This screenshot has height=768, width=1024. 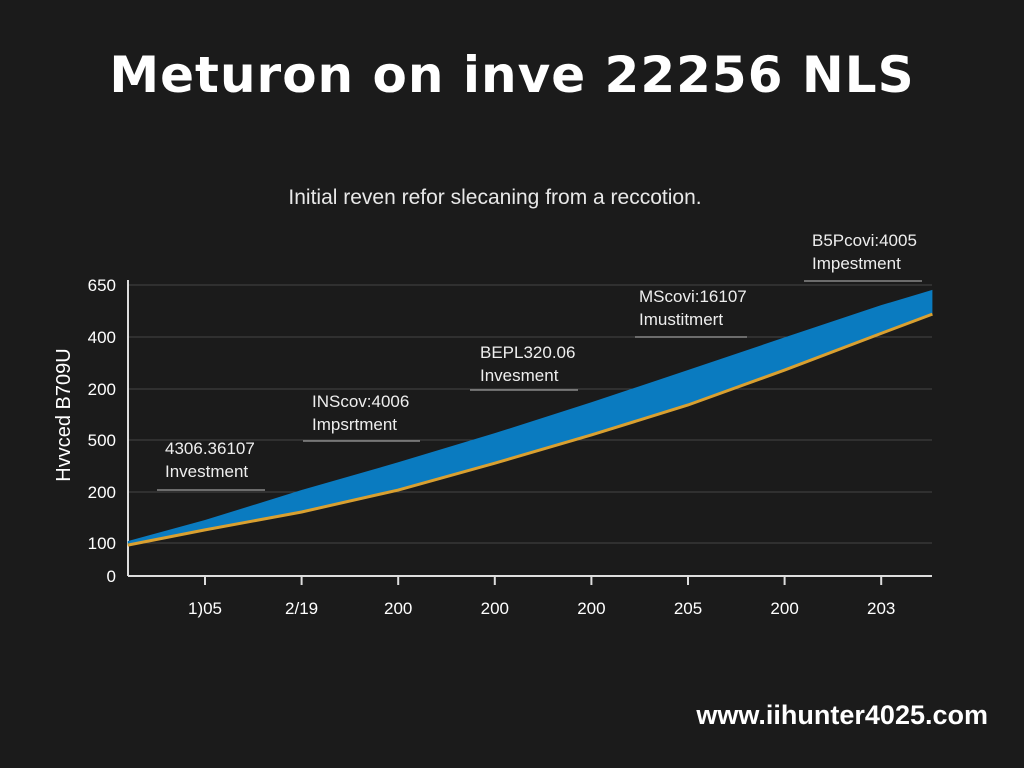 I want to click on annotation-value: INScov:4006, so click(x=361, y=401).